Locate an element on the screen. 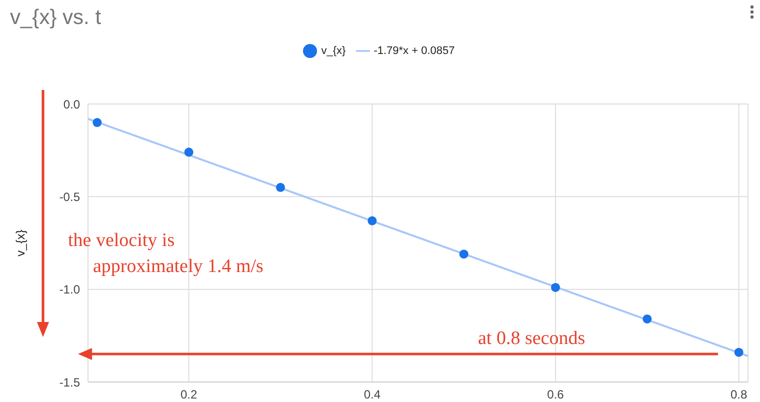 Image resolution: width=760 pixels, height=402 pixels. annotation: at 0.8 seconds is located at coordinates (532, 339).